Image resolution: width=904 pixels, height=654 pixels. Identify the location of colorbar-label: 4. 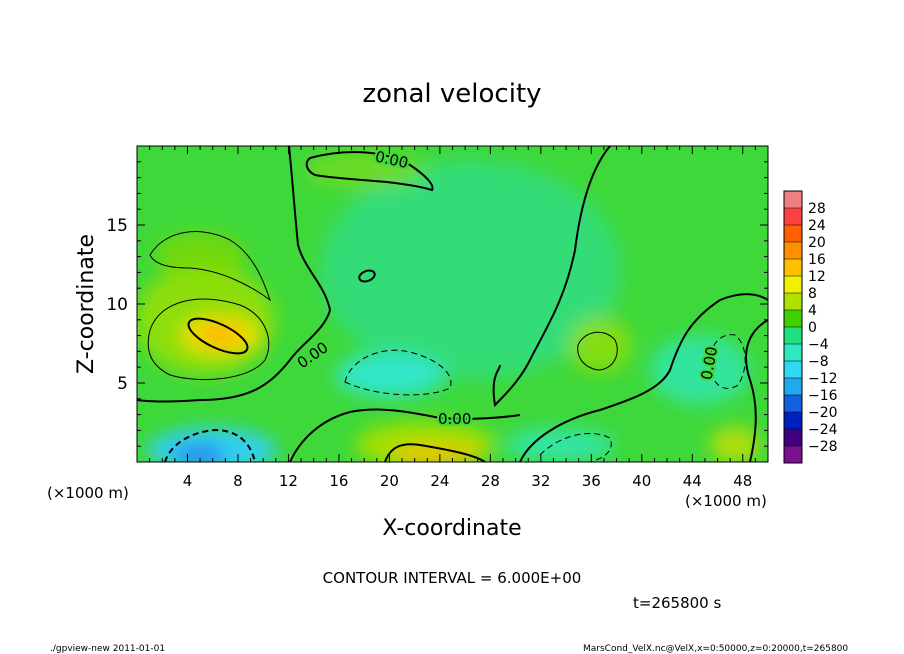
(812, 311).